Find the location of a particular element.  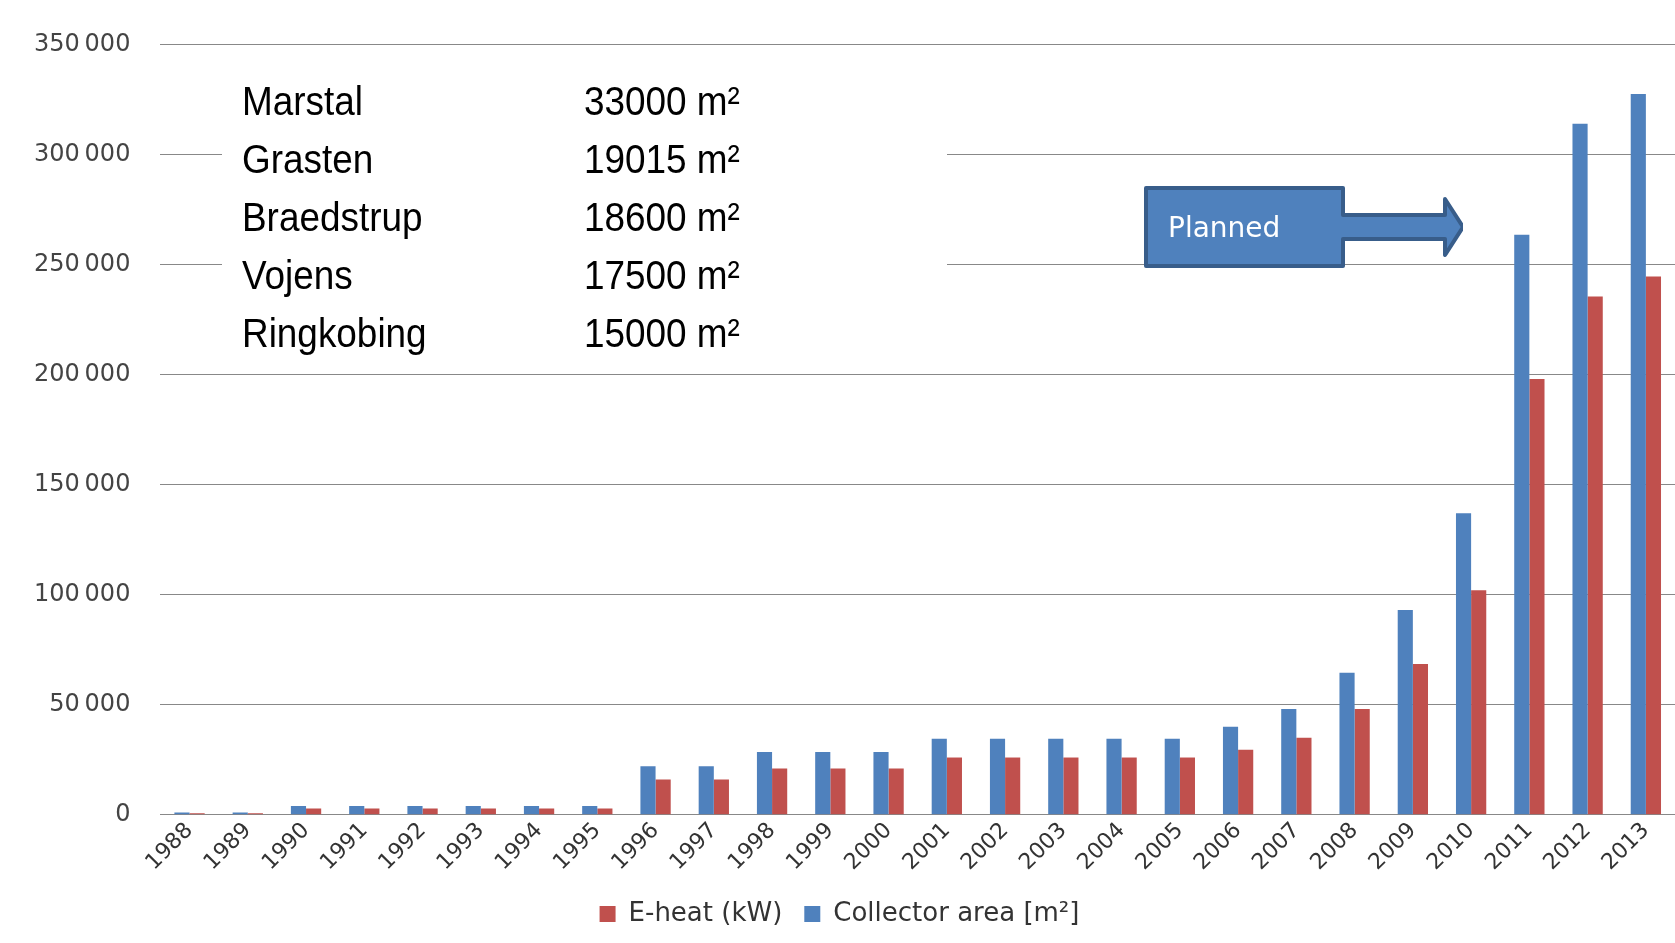

y-tick-label: 0 is located at coordinates (123, 812).